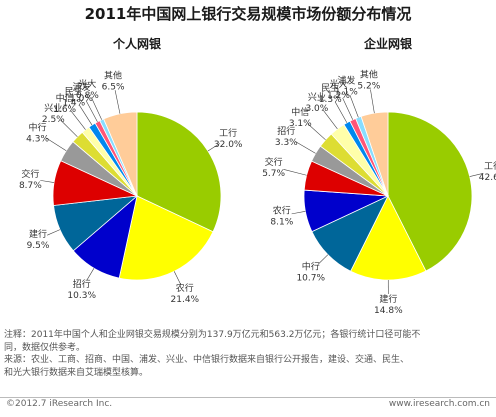 This screenshot has height=417, width=496. What do you see at coordinates (338, 96) in the screenshot?
I see `slice-value: 1.2%` at bounding box center [338, 96].